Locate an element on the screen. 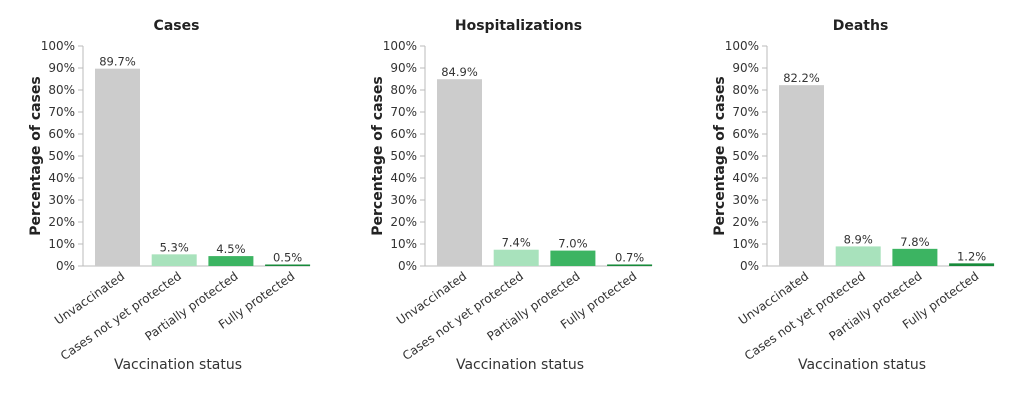 Image resolution: width=1024 pixels, height=412 pixels. data-label: 0.7% is located at coordinates (629, 257).